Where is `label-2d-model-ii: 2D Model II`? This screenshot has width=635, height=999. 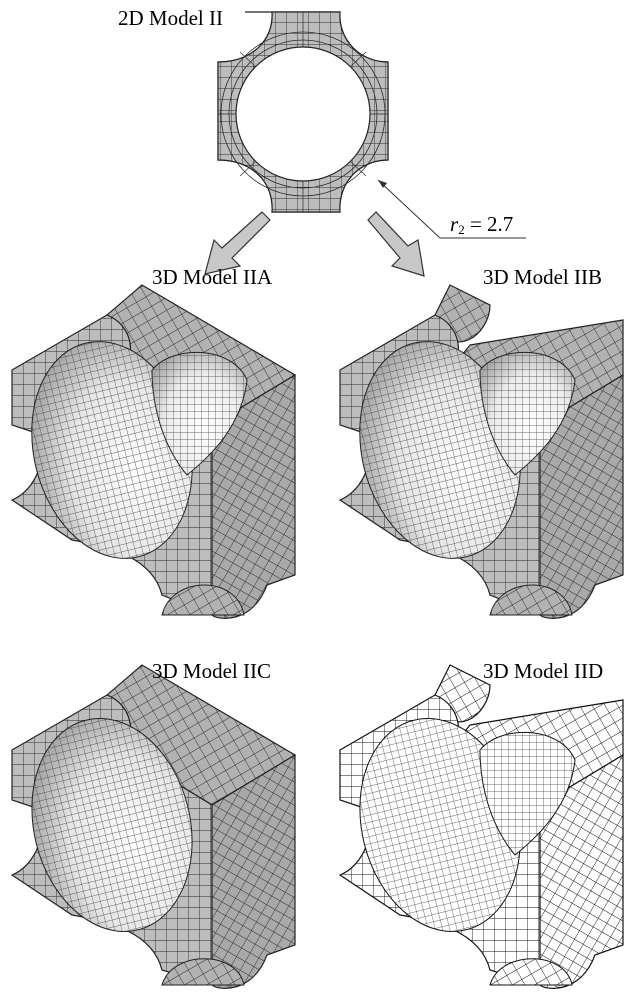
label-2d-model-ii: 2D Model II is located at coordinates (170, 18).